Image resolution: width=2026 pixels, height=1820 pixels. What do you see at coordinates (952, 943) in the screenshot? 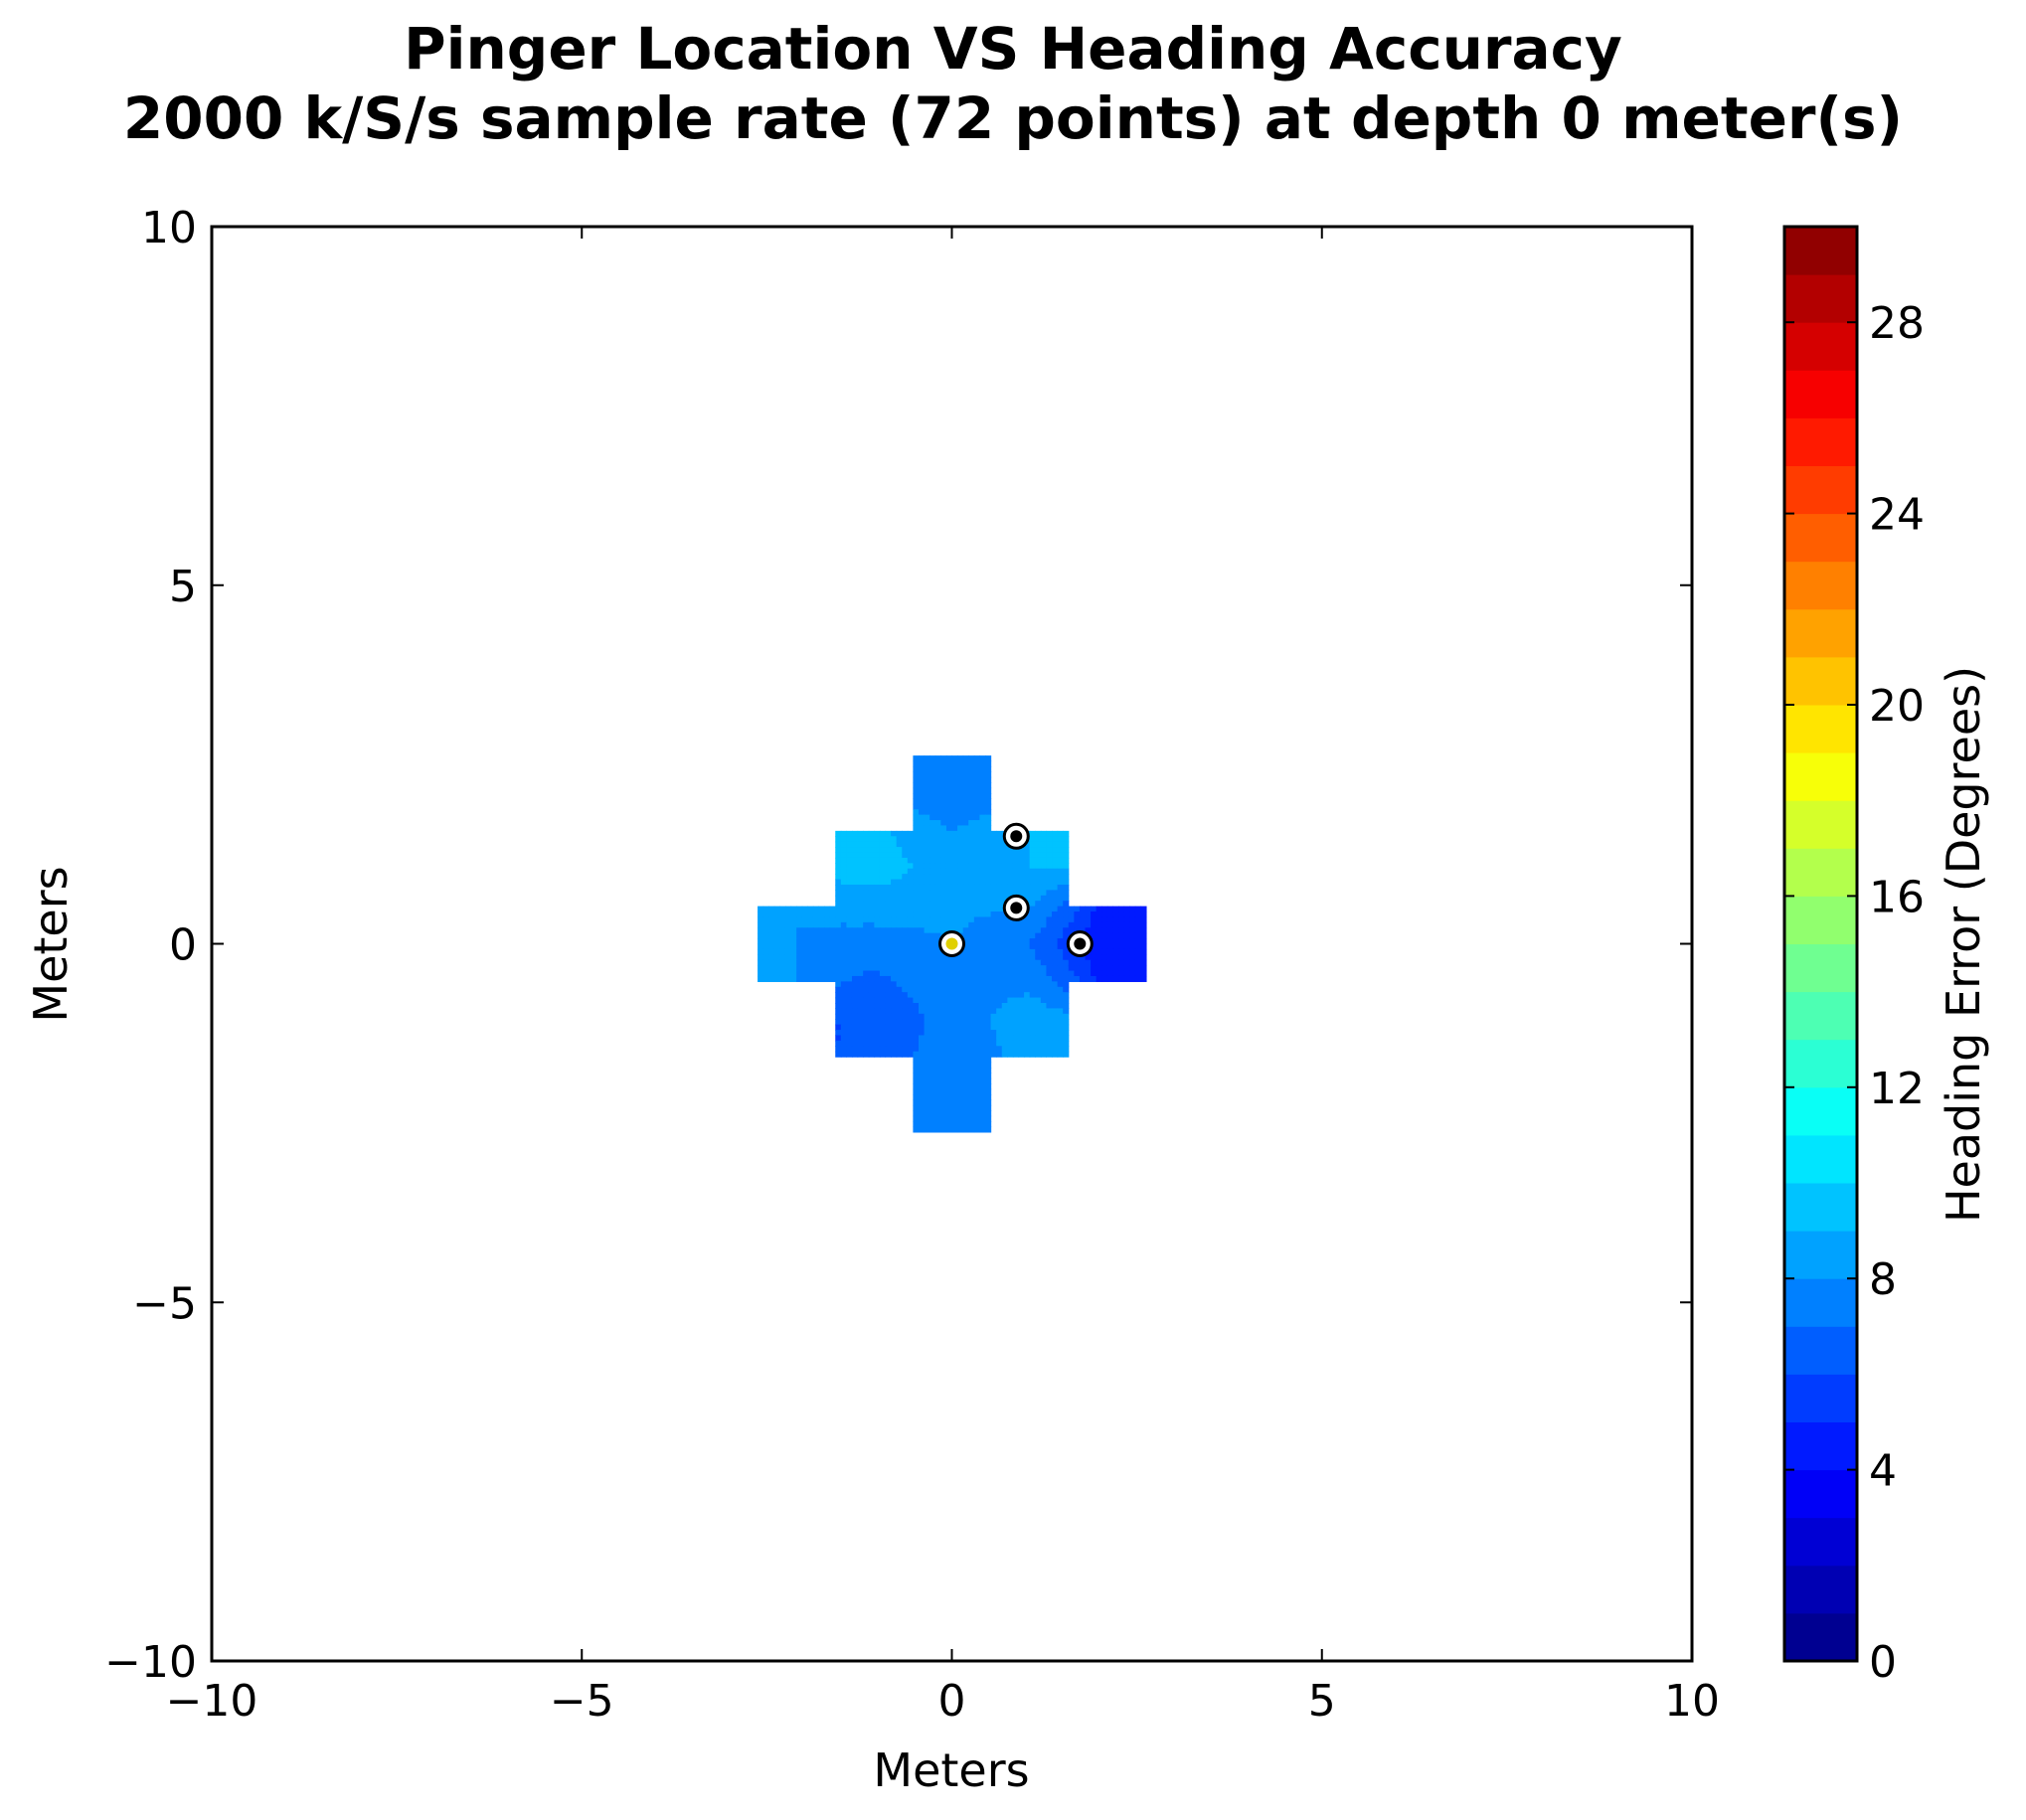
I see `hydrophone-dot` at bounding box center [952, 943].